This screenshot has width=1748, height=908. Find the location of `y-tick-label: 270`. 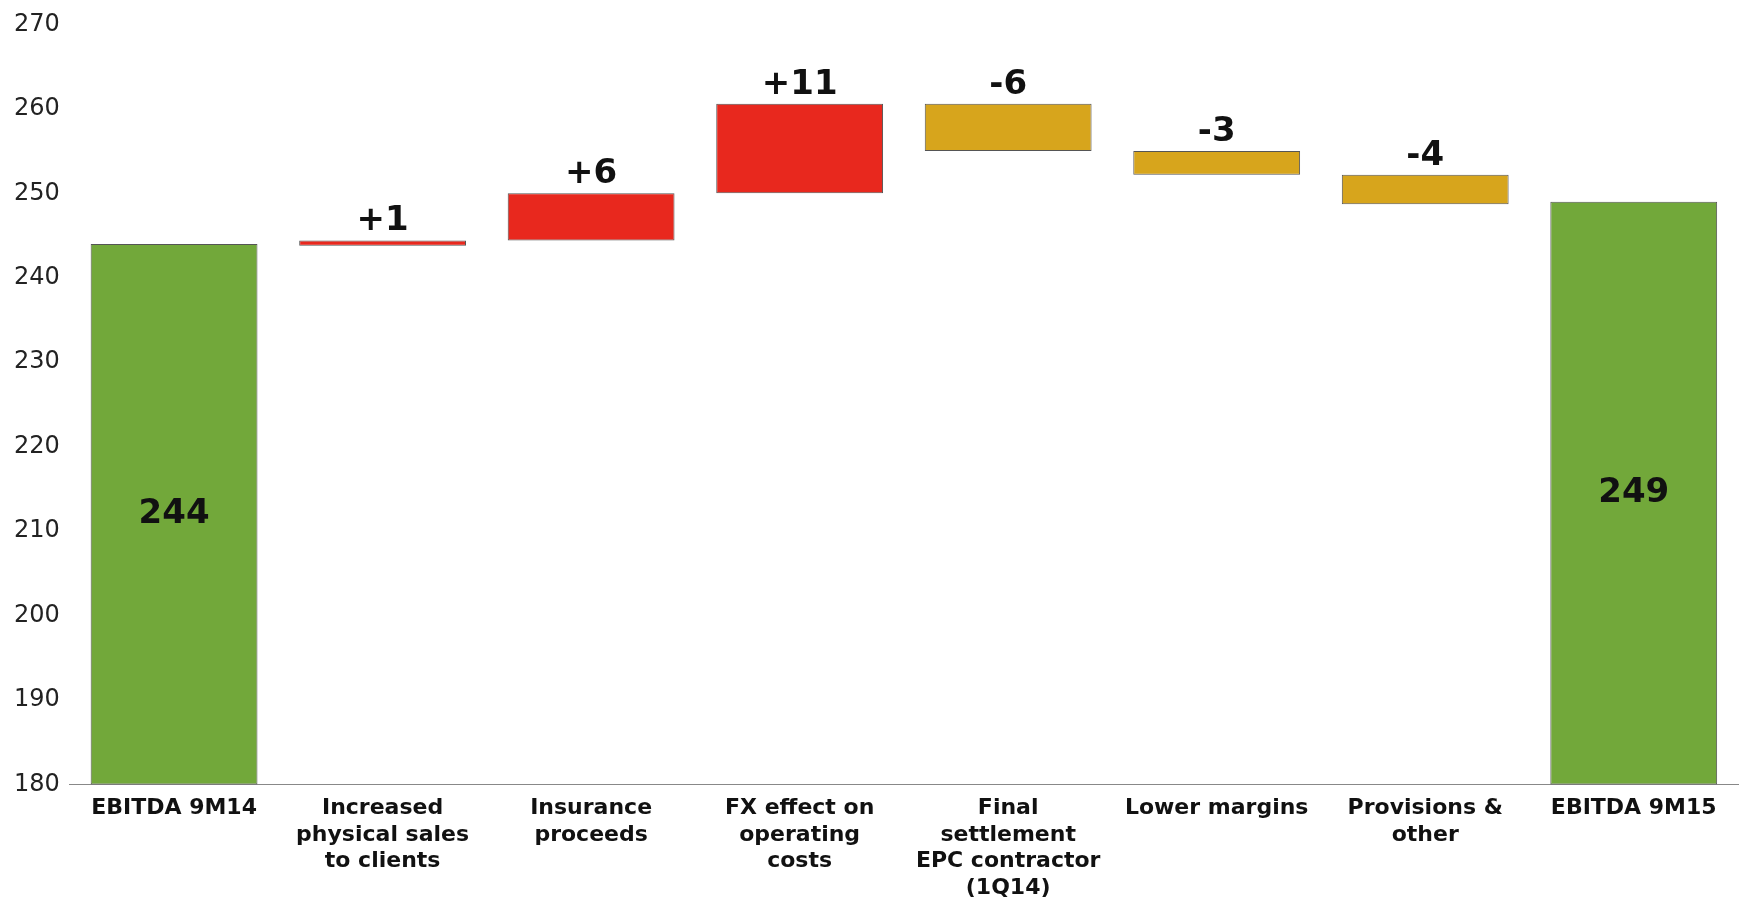

y-tick-label: 270 is located at coordinates (37, 22).